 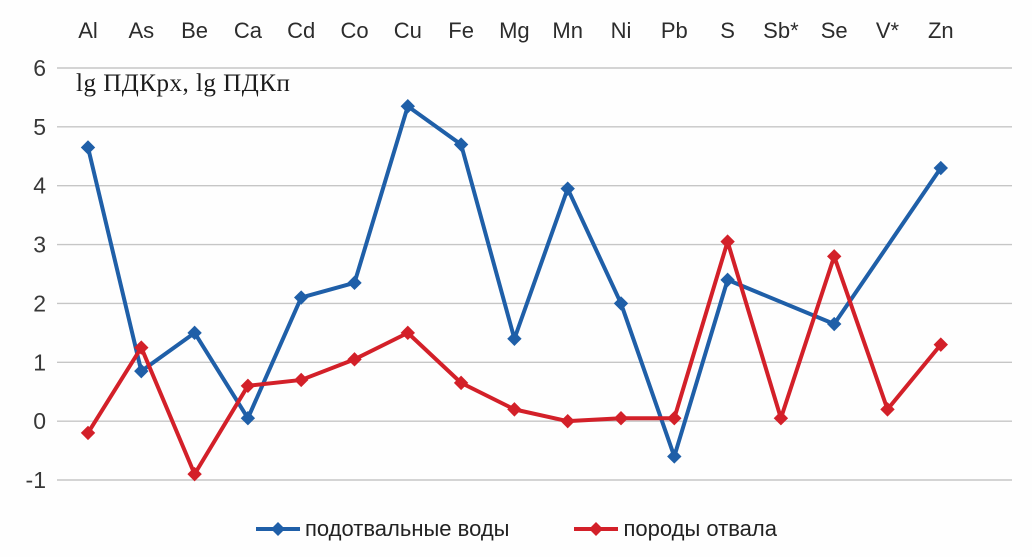 I want to click on x-category-label: Cu, so click(x=408, y=30).